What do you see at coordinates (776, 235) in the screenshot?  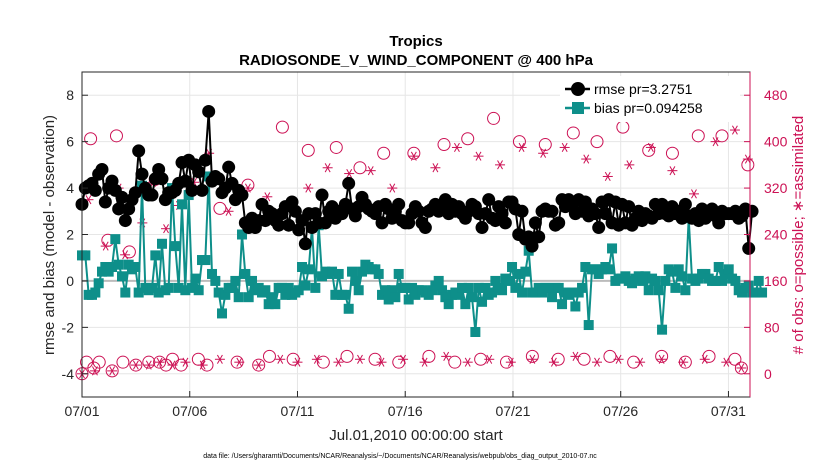 I see `y2-tick-label: 240` at bounding box center [776, 235].